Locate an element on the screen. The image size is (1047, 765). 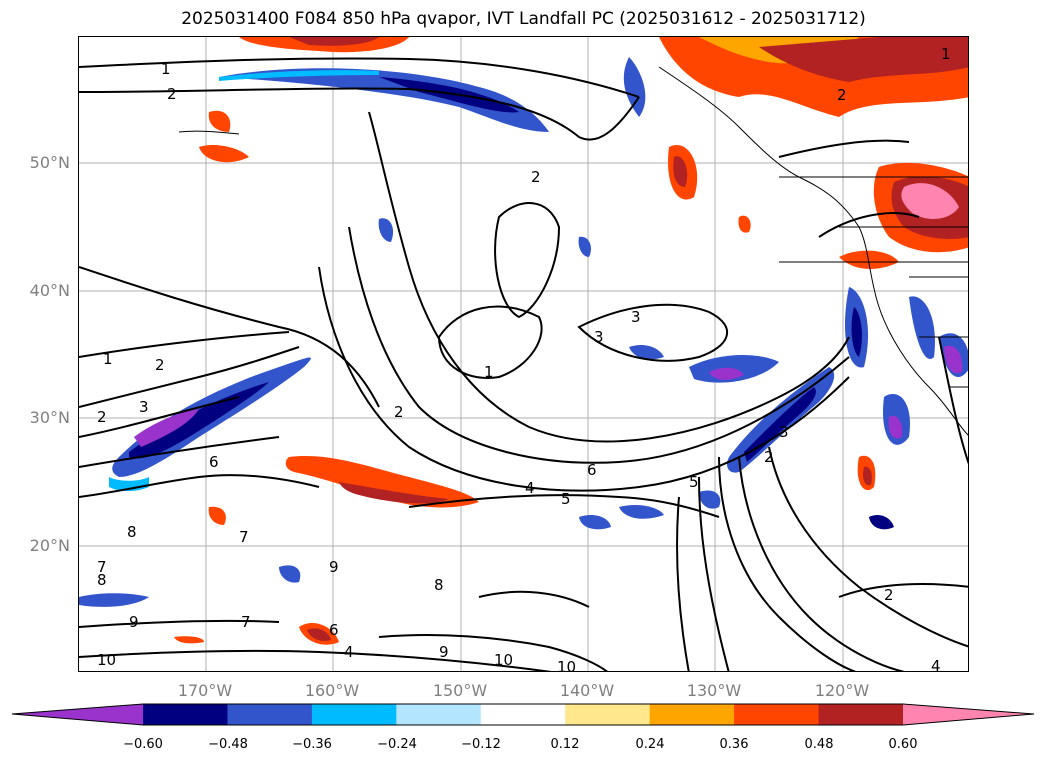
colorbar-extend-high is located at coordinates (968, 714).